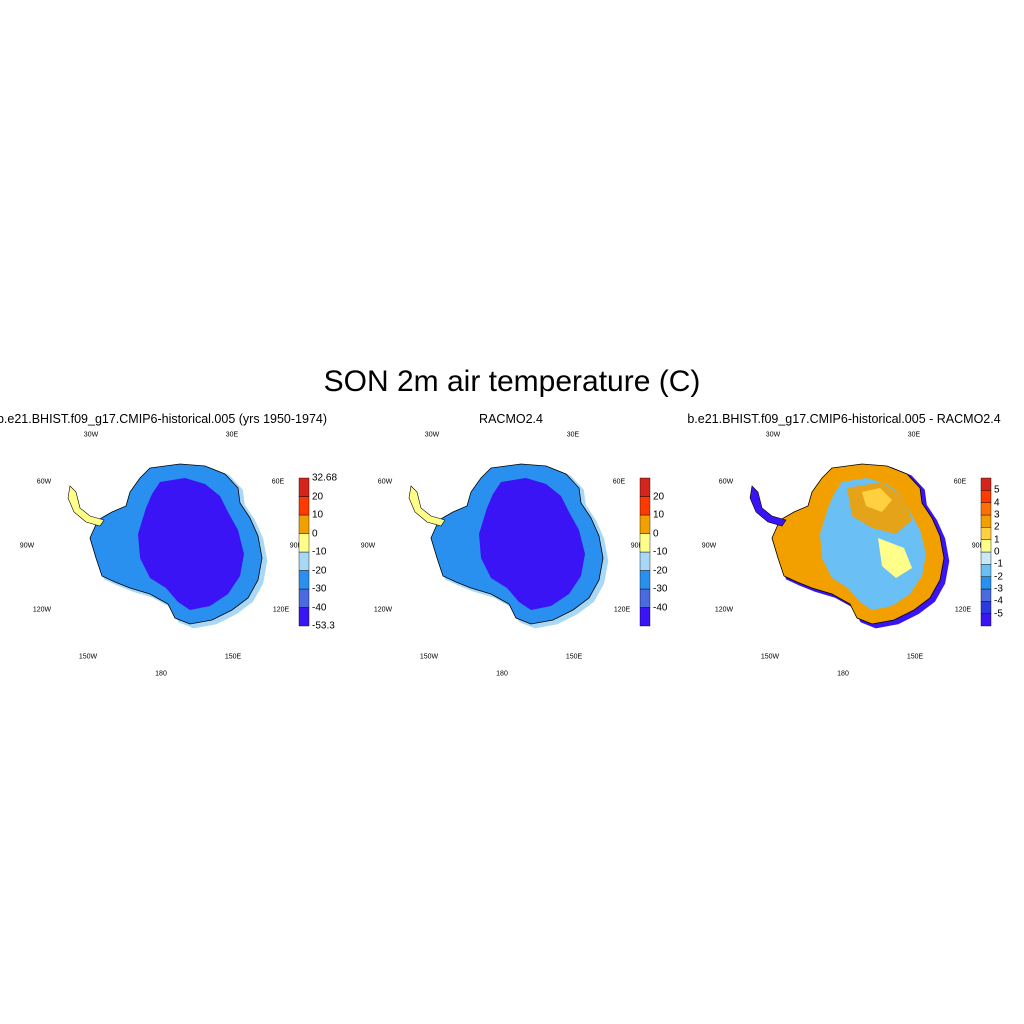 The image size is (1024, 1024). Describe the element at coordinates (319, 552) in the screenshot. I see `colorbar-tick-label: -10` at that location.